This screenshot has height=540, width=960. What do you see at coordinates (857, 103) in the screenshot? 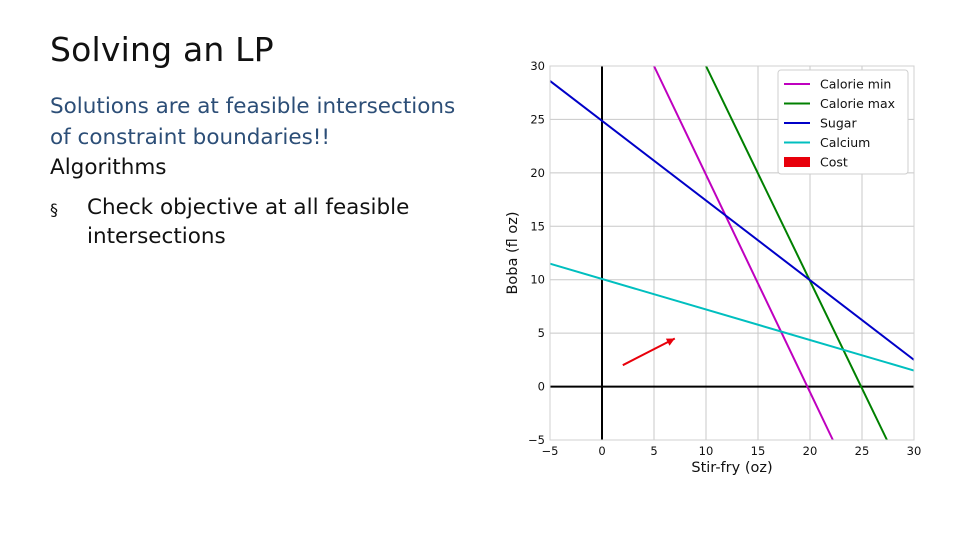
I see `legend-label: Calorie max` at bounding box center [857, 103].